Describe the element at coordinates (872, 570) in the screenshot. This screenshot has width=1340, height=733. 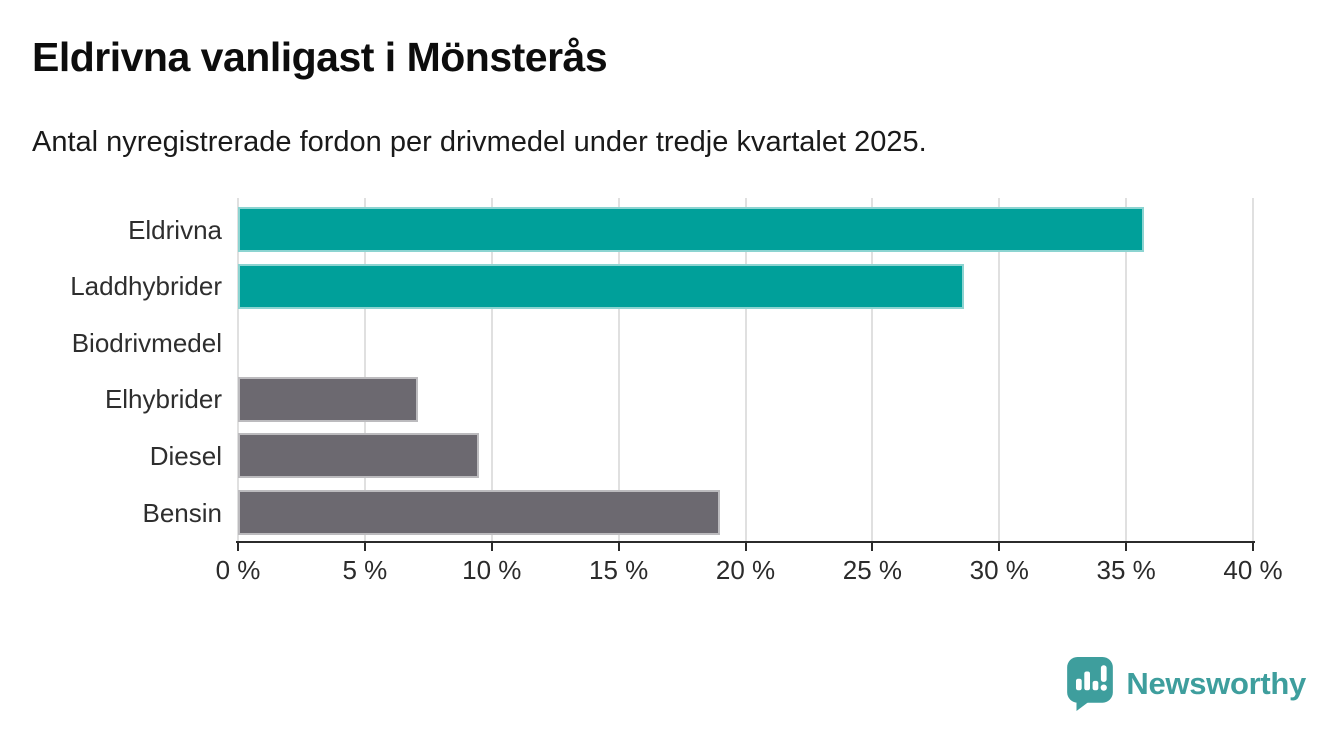
I see `x-axis-tick-label: 25 %` at that location.